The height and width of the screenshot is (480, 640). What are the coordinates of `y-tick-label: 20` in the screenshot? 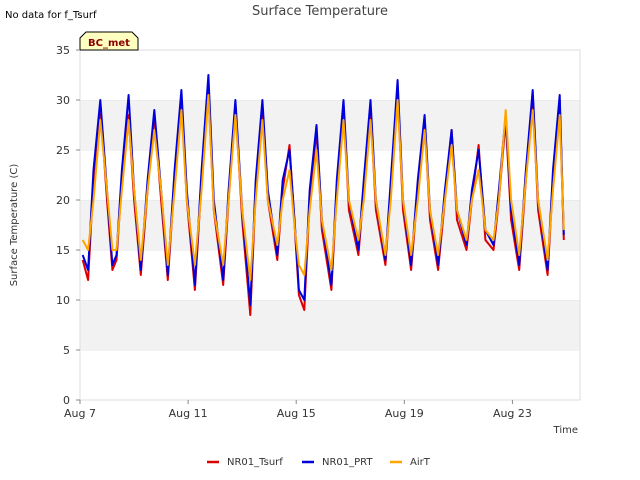 It's located at (63, 200).